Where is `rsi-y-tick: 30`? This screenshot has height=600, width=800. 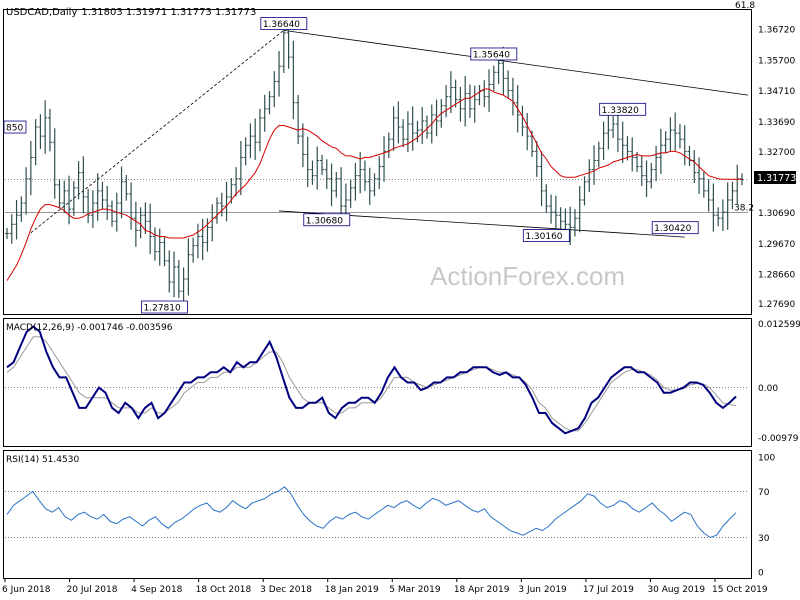 rsi-y-tick: 30 is located at coordinates (764, 539).